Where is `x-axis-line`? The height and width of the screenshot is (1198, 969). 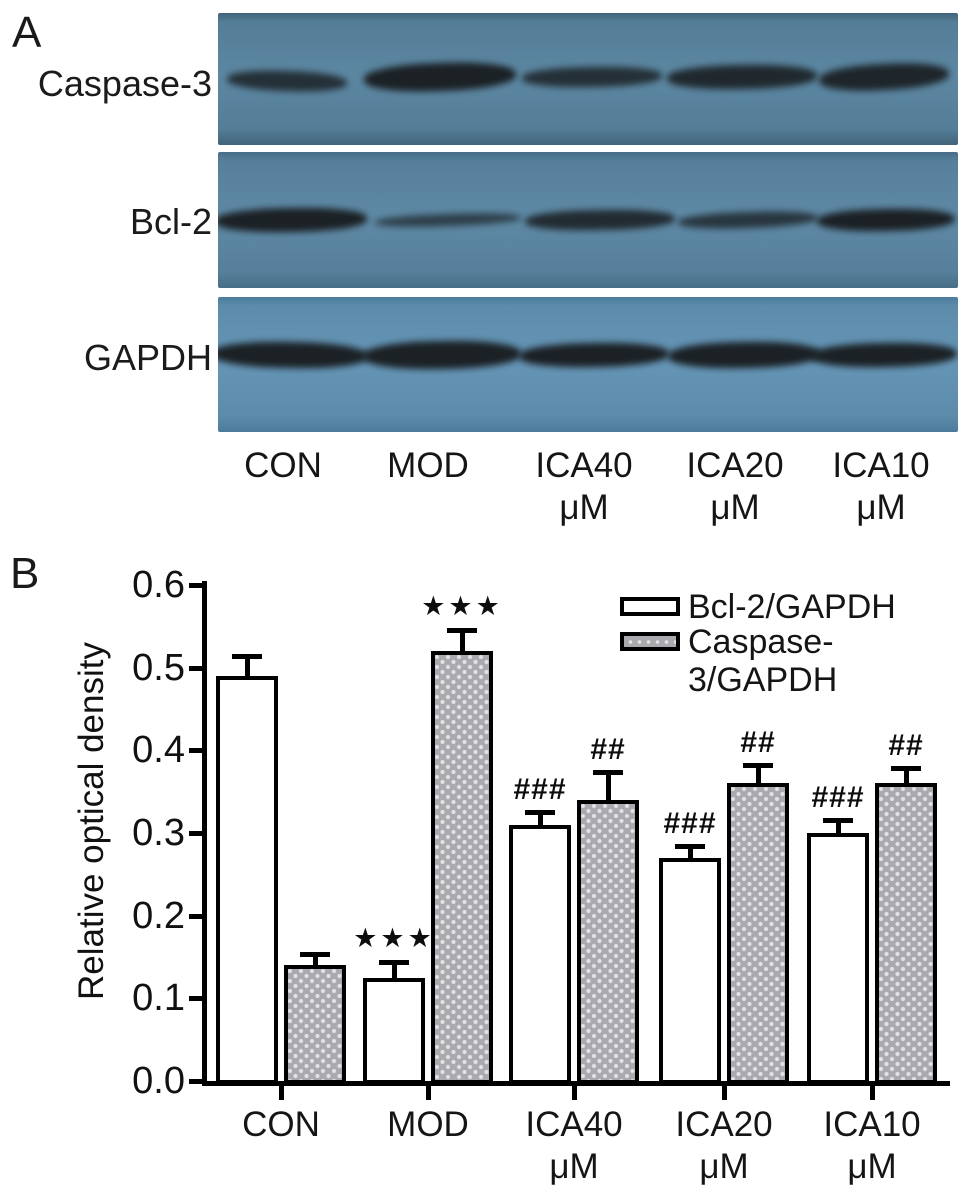 x-axis-line is located at coordinates (576, 1083).